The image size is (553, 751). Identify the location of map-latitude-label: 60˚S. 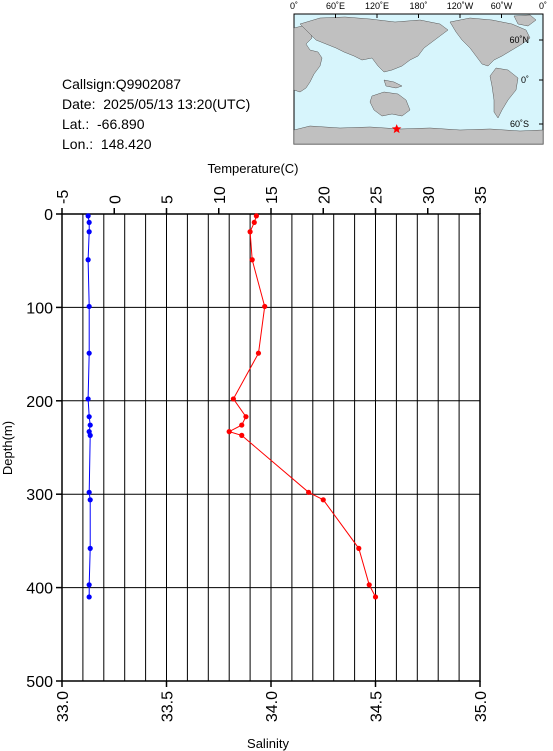
(519, 124).